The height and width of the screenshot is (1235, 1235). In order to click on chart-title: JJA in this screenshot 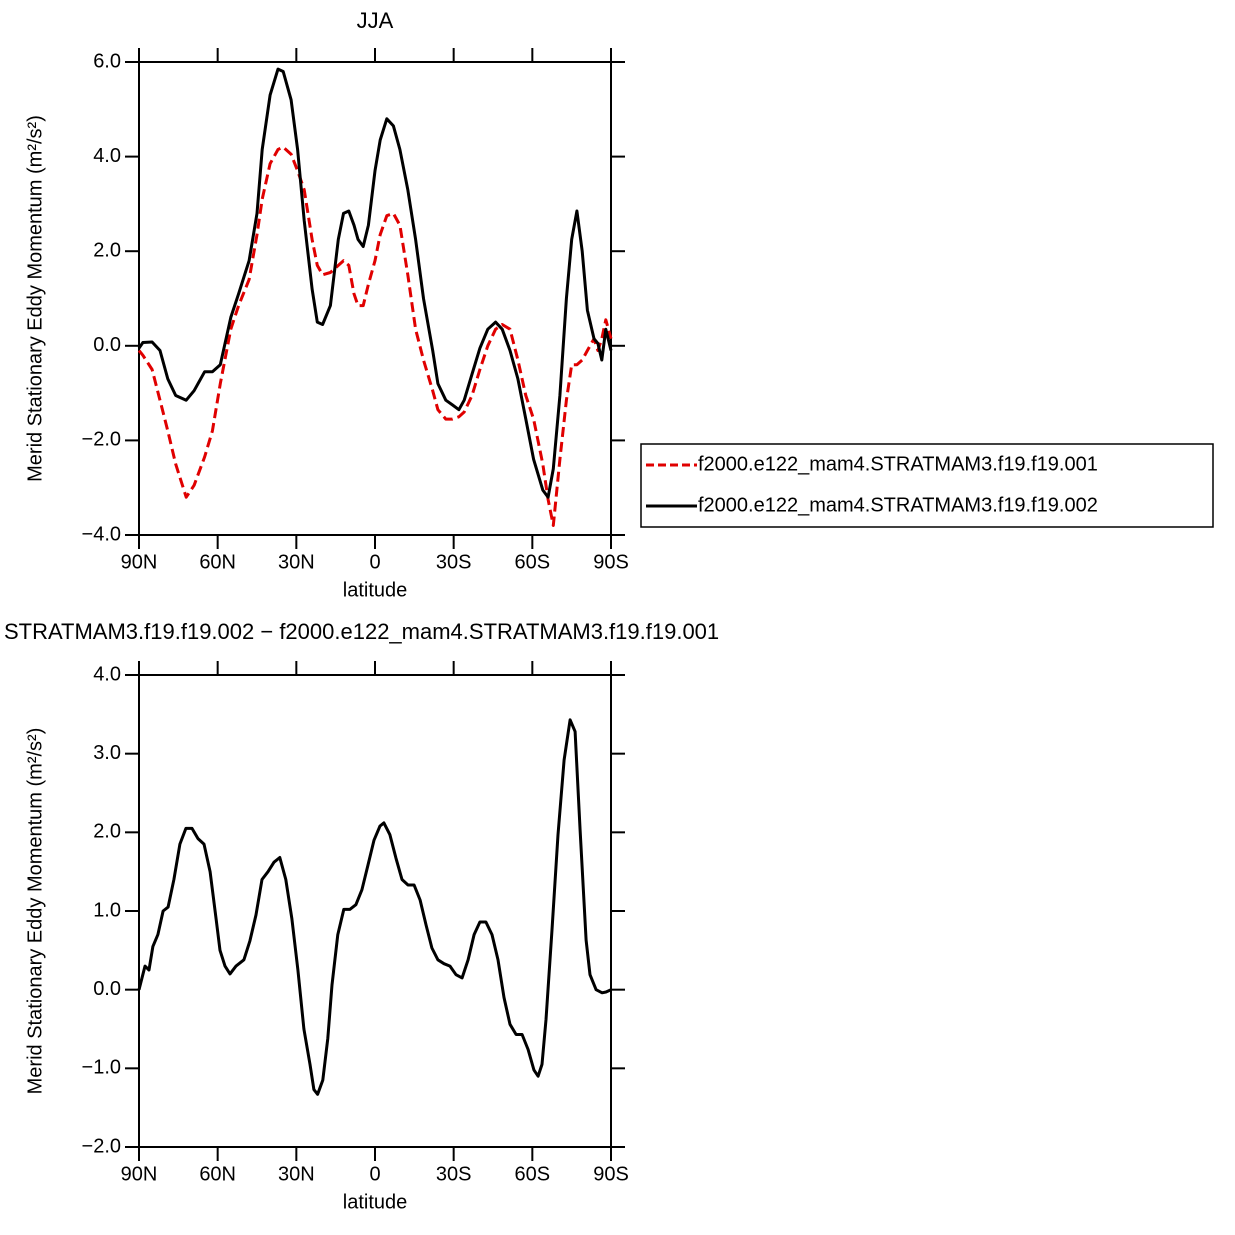, I will do `click(375, 20)`.